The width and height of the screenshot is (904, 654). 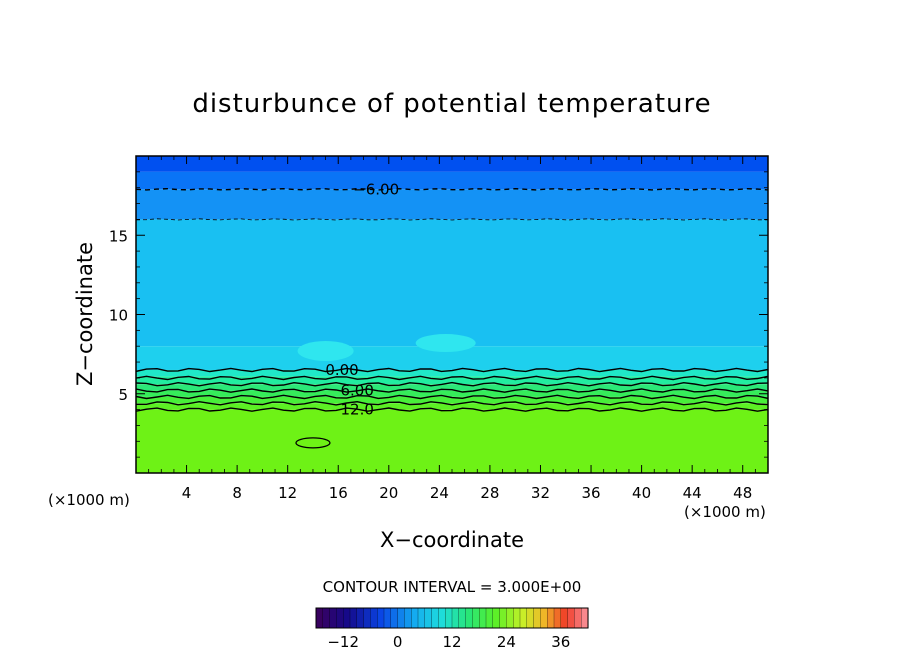 I want to click on contour-interval-text: CONTOUR INTERVAL = 3.000E+00, so click(x=452, y=587).